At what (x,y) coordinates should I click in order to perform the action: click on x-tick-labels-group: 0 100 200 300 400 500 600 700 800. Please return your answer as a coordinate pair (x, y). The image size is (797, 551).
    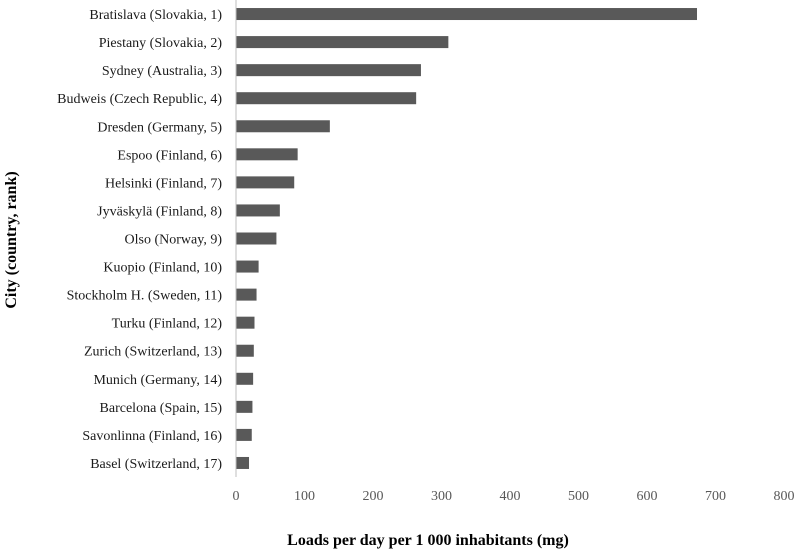
    Looking at the image, I should click on (514, 496).